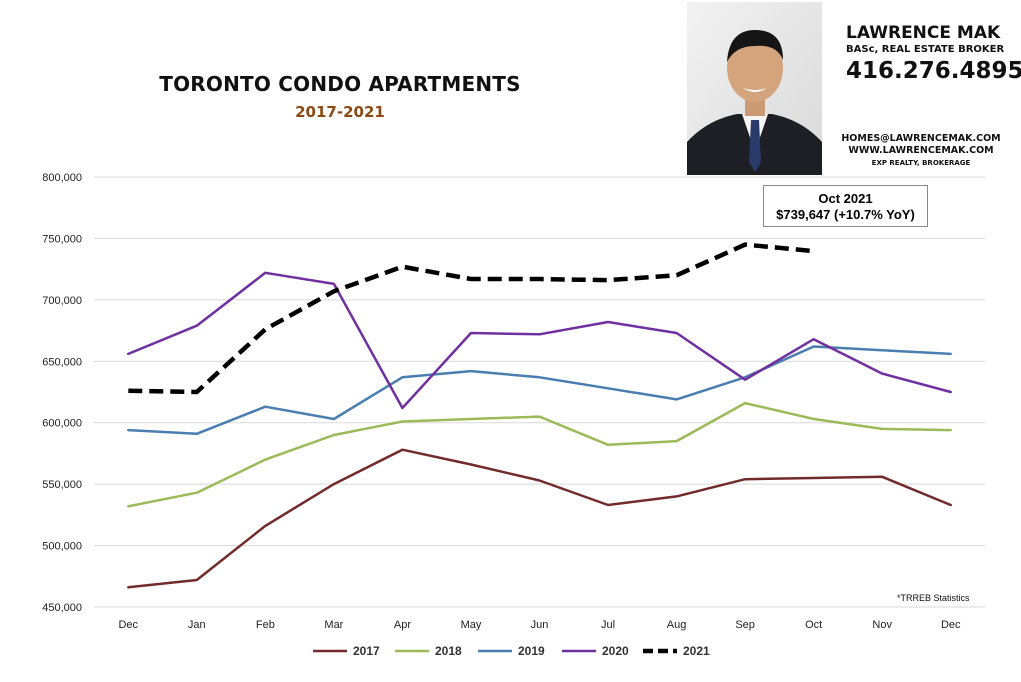 The width and height of the screenshot is (1021, 682). I want to click on x-tick-label: Aug, so click(677, 625).